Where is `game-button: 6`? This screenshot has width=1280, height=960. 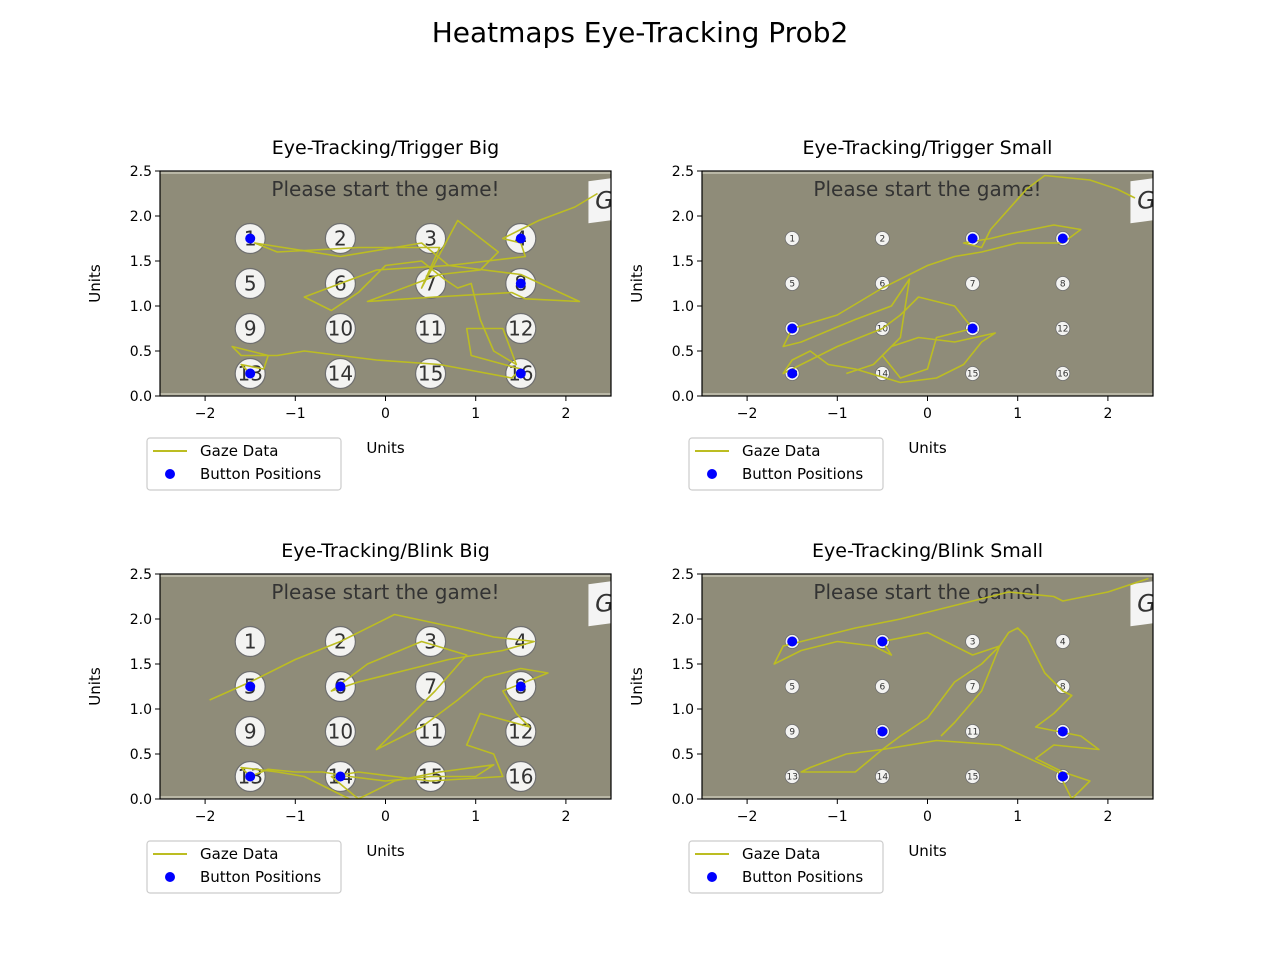
game-button: 6 is located at coordinates (882, 686).